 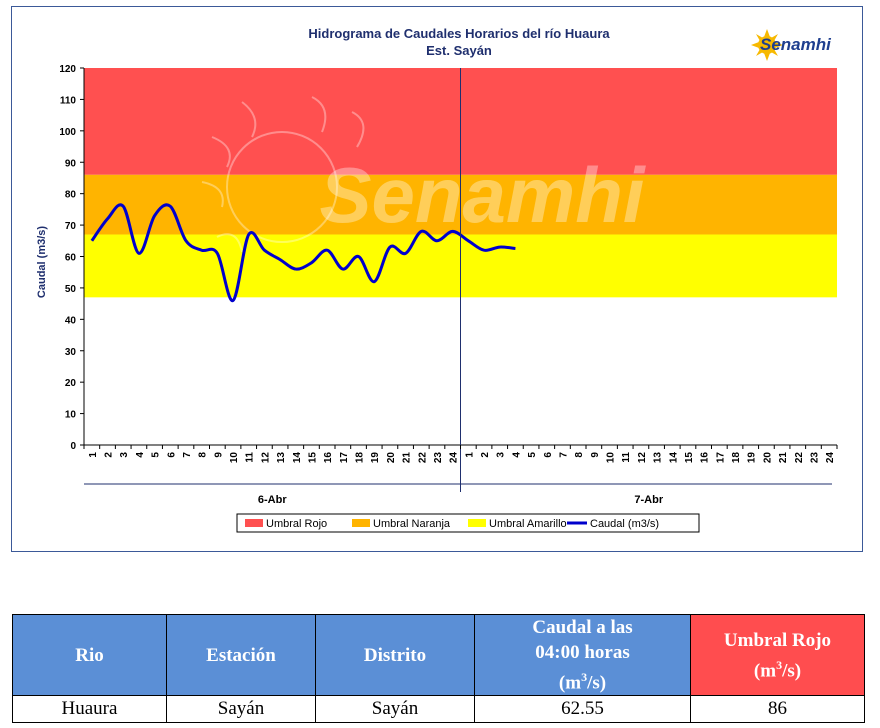 What do you see at coordinates (67, 132) in the screenshot?
I see `y-tick-label: 100` at bounding box center [67, 132].